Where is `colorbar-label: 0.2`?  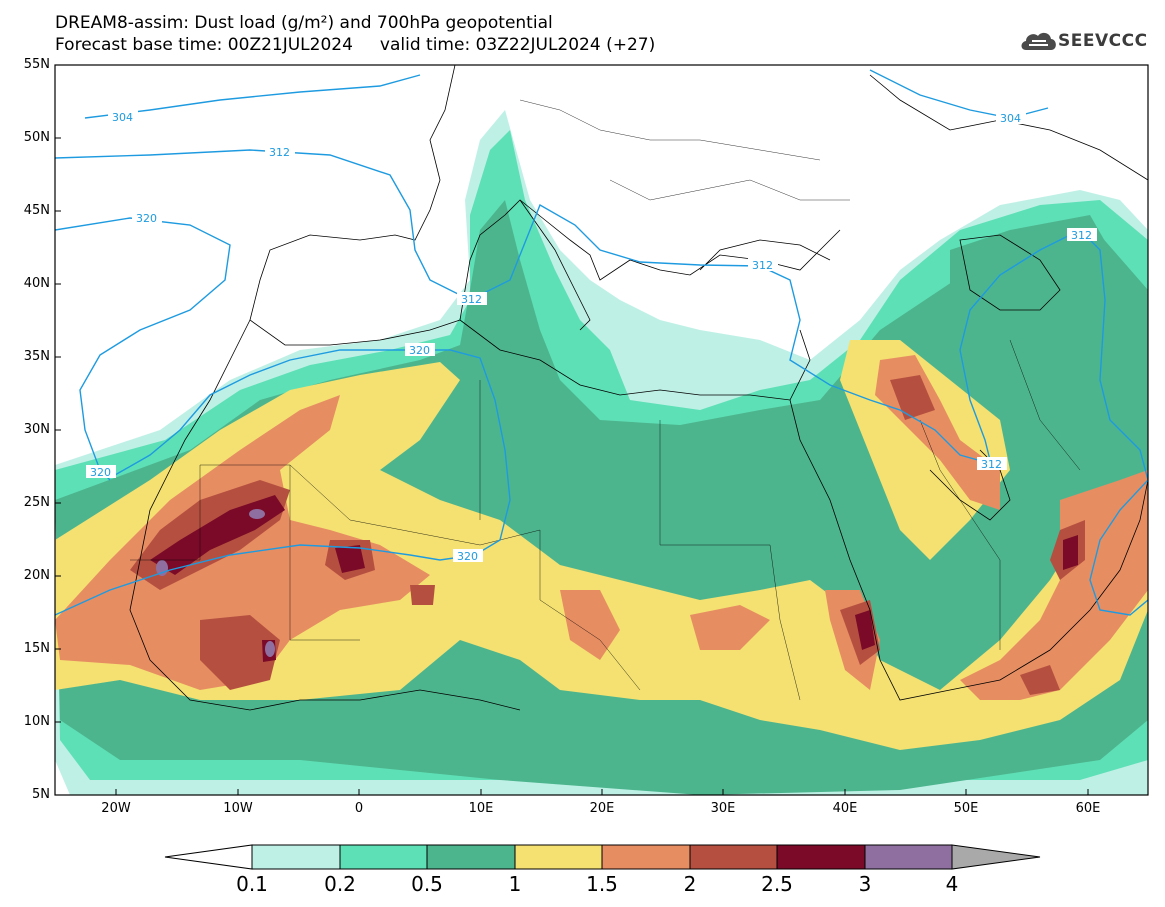 colorbar-label: 0.2 is located at coordinates (340, 884).